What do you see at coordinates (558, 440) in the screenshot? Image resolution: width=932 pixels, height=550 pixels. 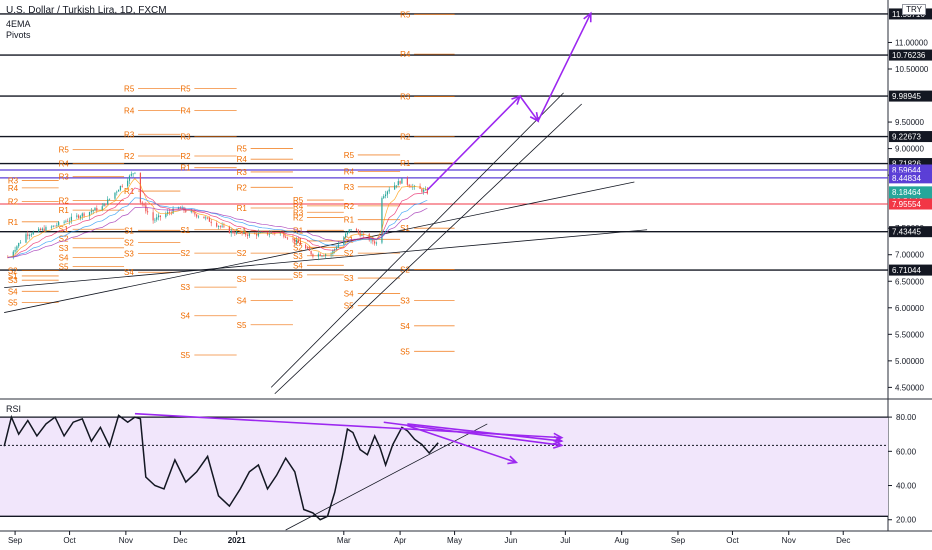 I see `rsi-divergence-arrow-head` at bounding box center [558, 440].